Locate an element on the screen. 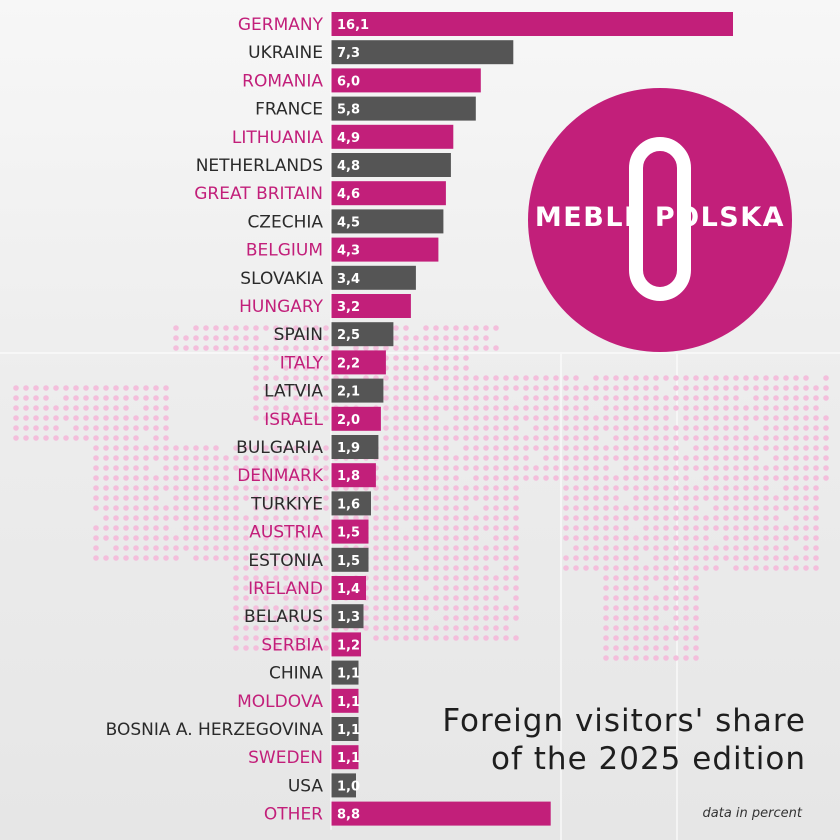 The height and width of the screenshot is (840, 840). category-label: IRELAND is located at coordinates (285, 589).